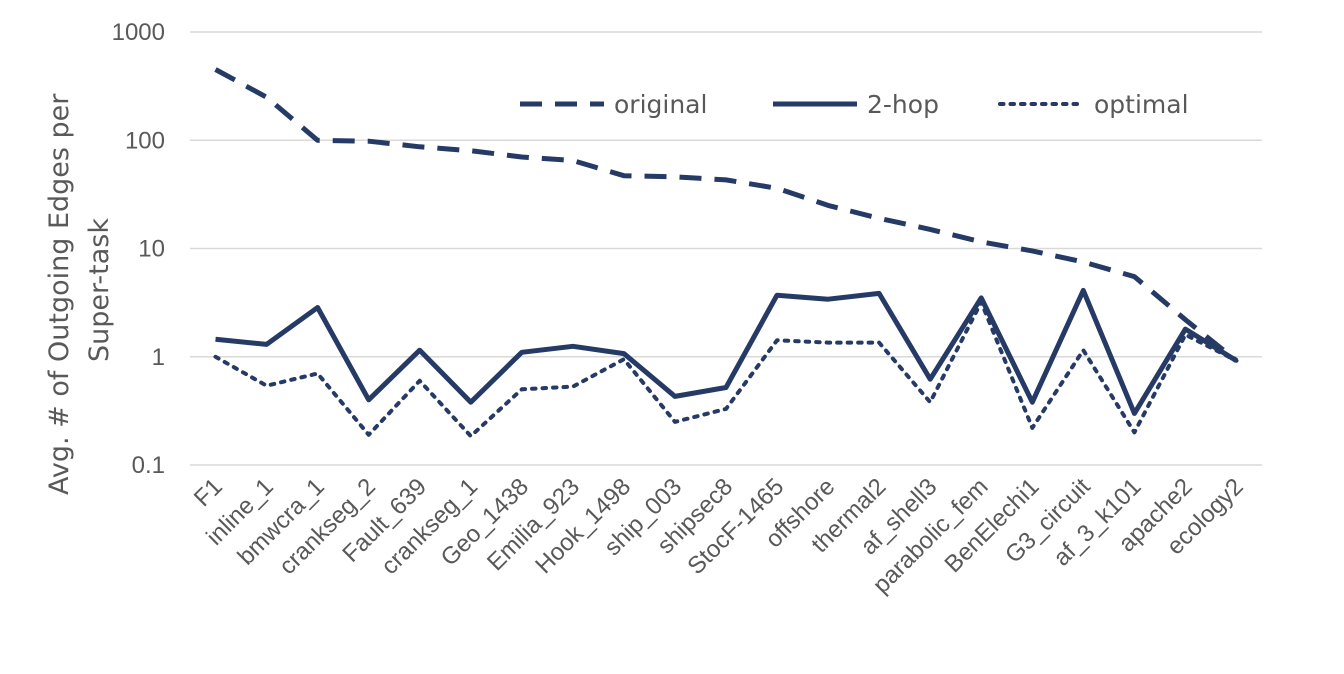  I want to click on x-tick-label: F1, so click(208, 492).